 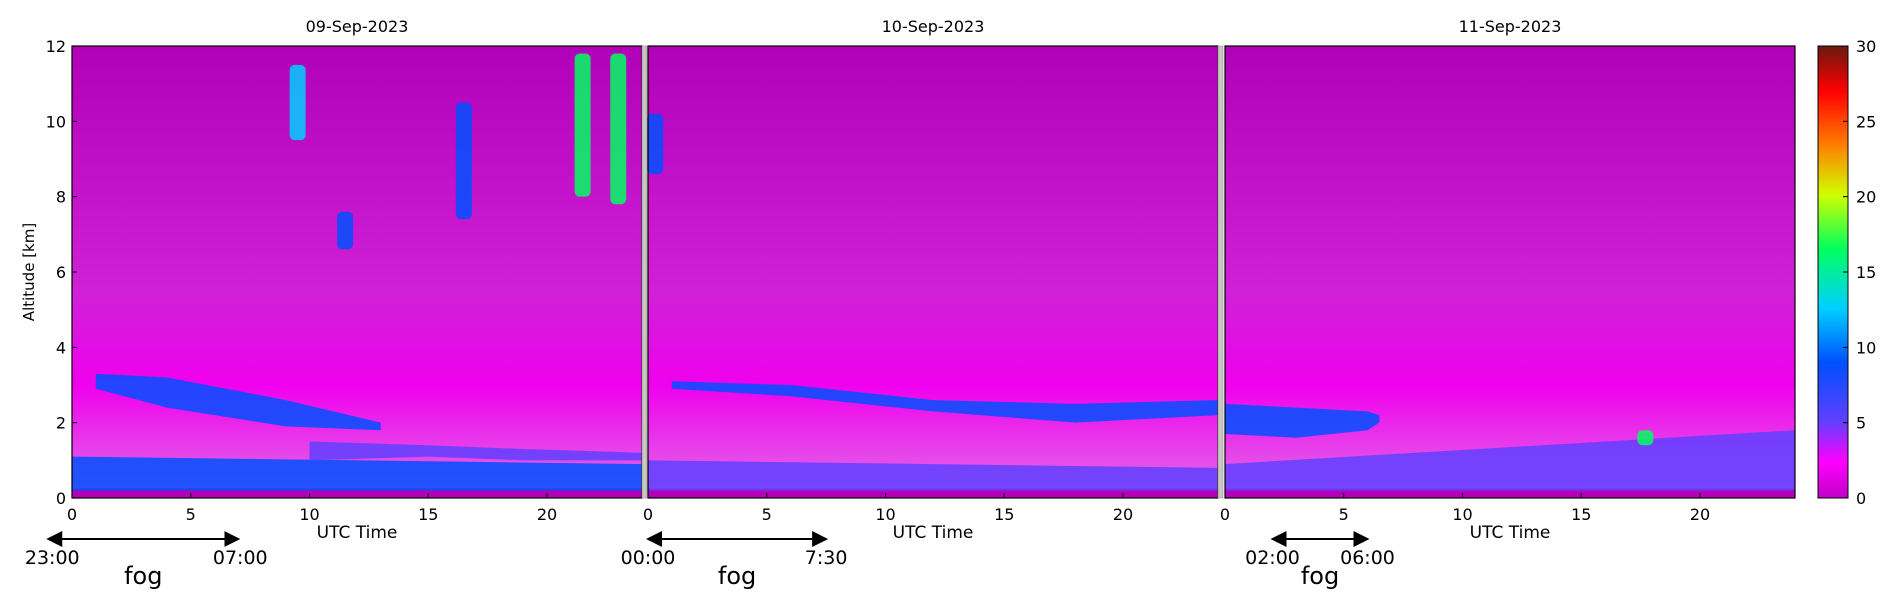 What do you see at coordinates (1861, 498) in the screenshot?
I see `colorbar-tick-label: 0` at bounding box center [1861, 498].